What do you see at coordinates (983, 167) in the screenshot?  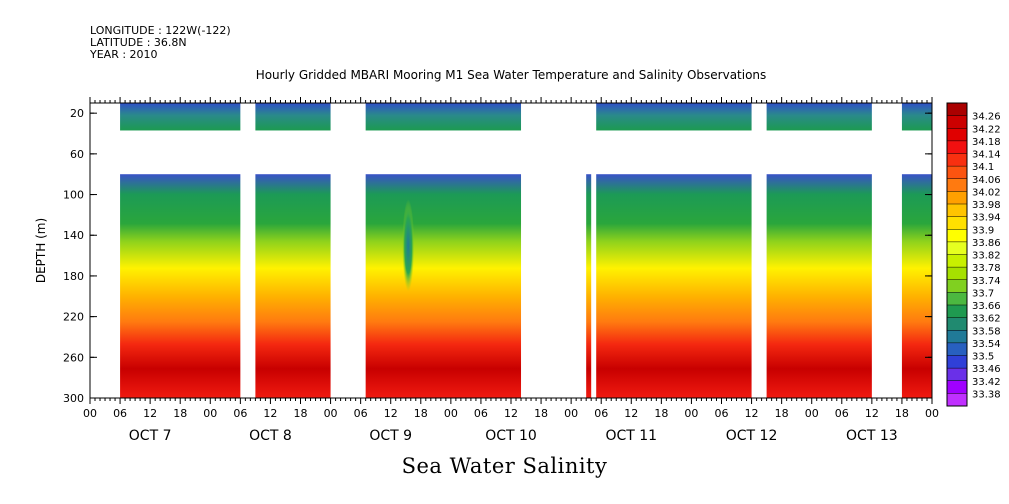 I see `colorbar-label: 34.1` at bounding box center [983, 167].